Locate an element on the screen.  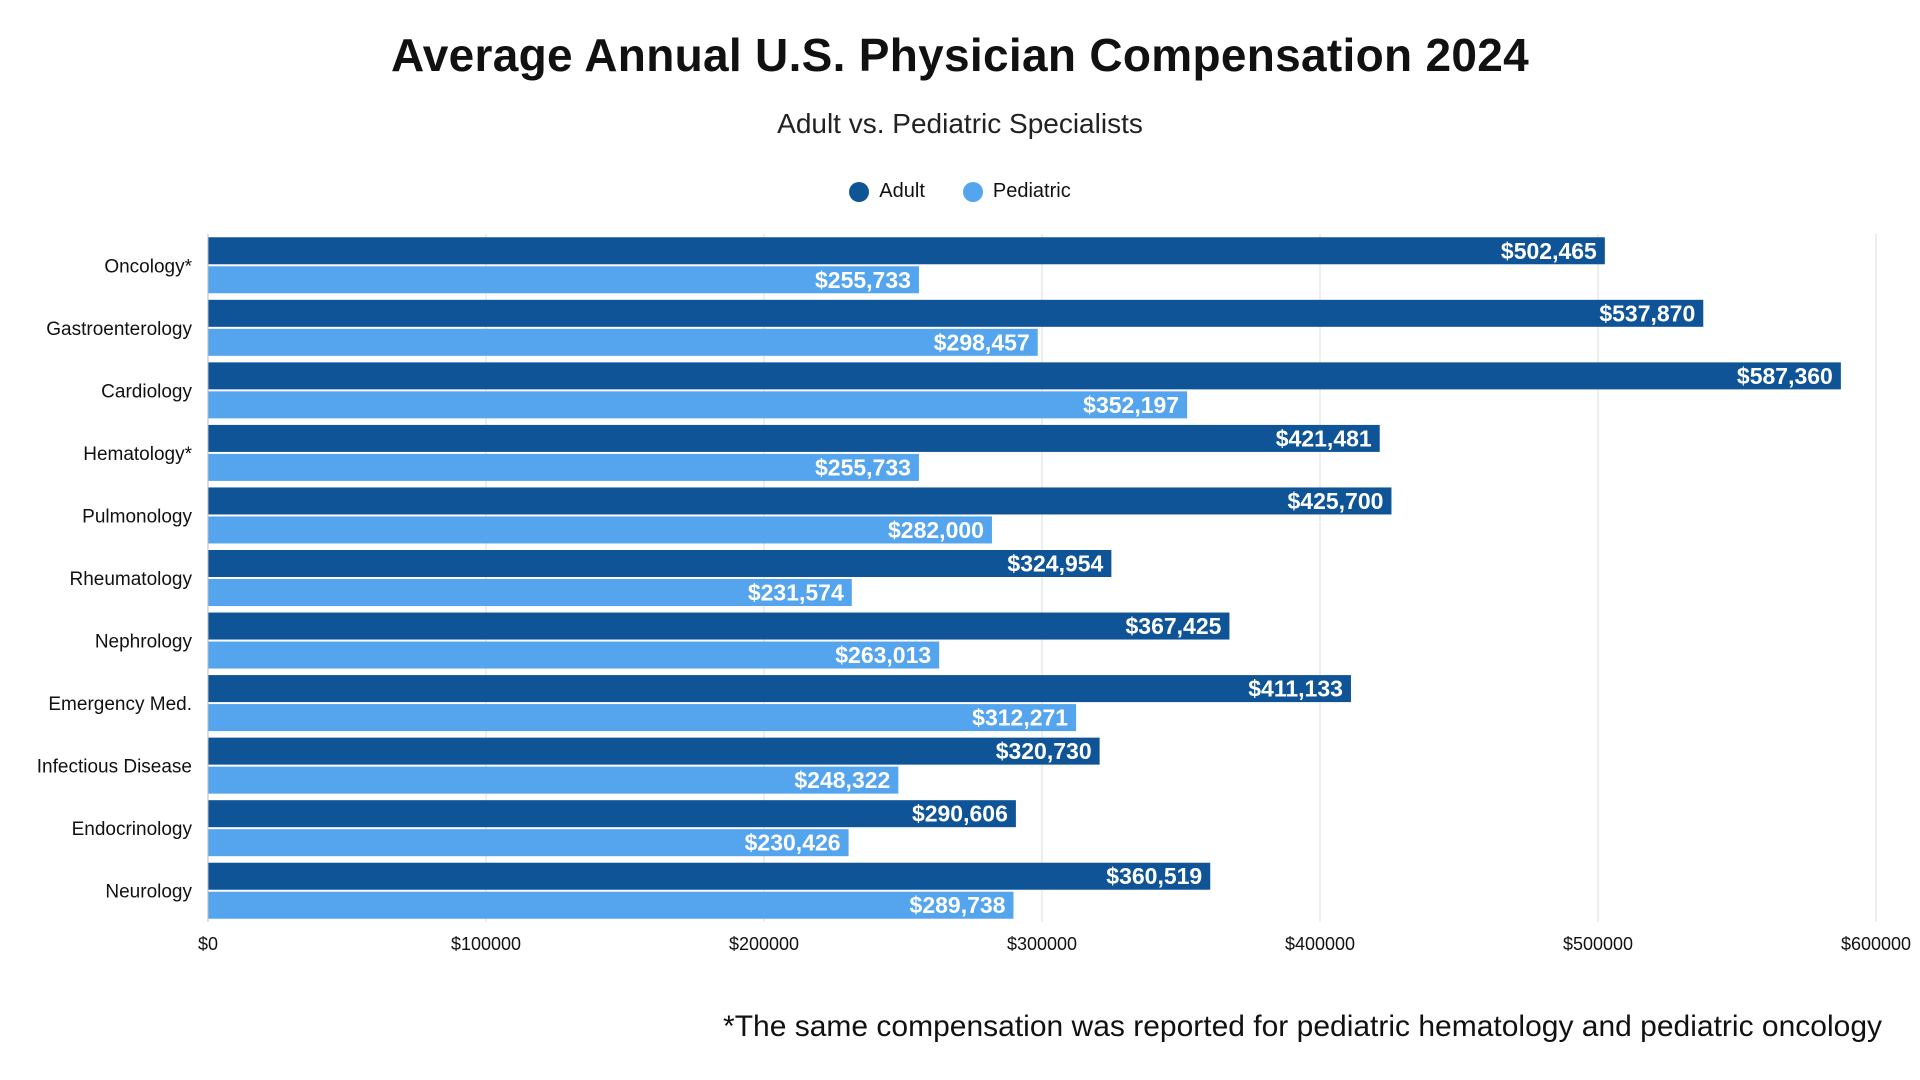
x-tick-label: $0 is located at coordinates (208, 944).